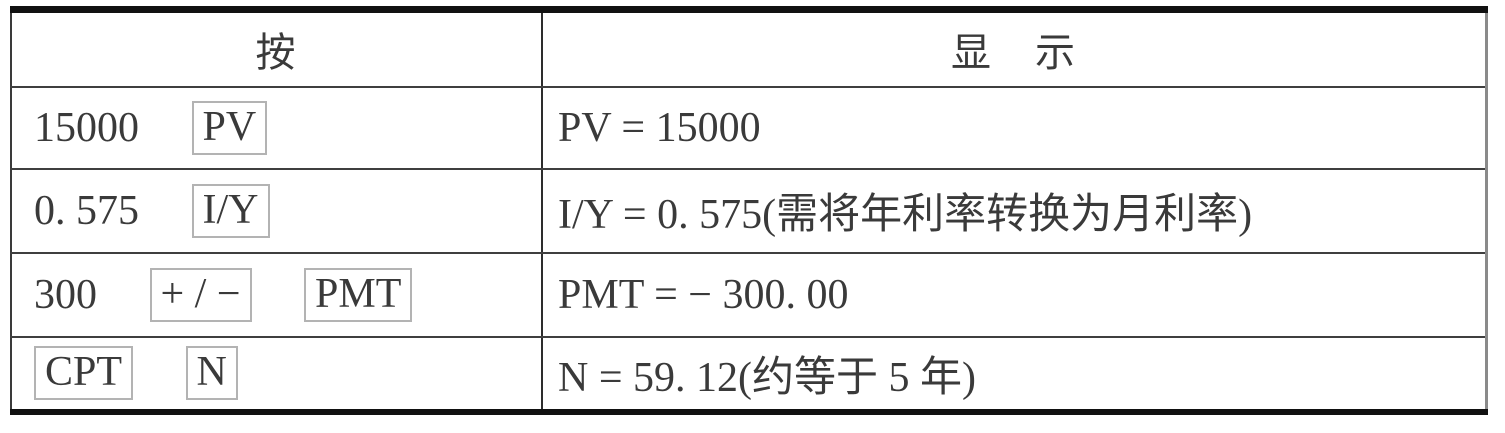  What do you see at coordinates (84, 373) in the screenshot?
I see `calculator-key-cpt: CPT` at bounding box center [84, 373].